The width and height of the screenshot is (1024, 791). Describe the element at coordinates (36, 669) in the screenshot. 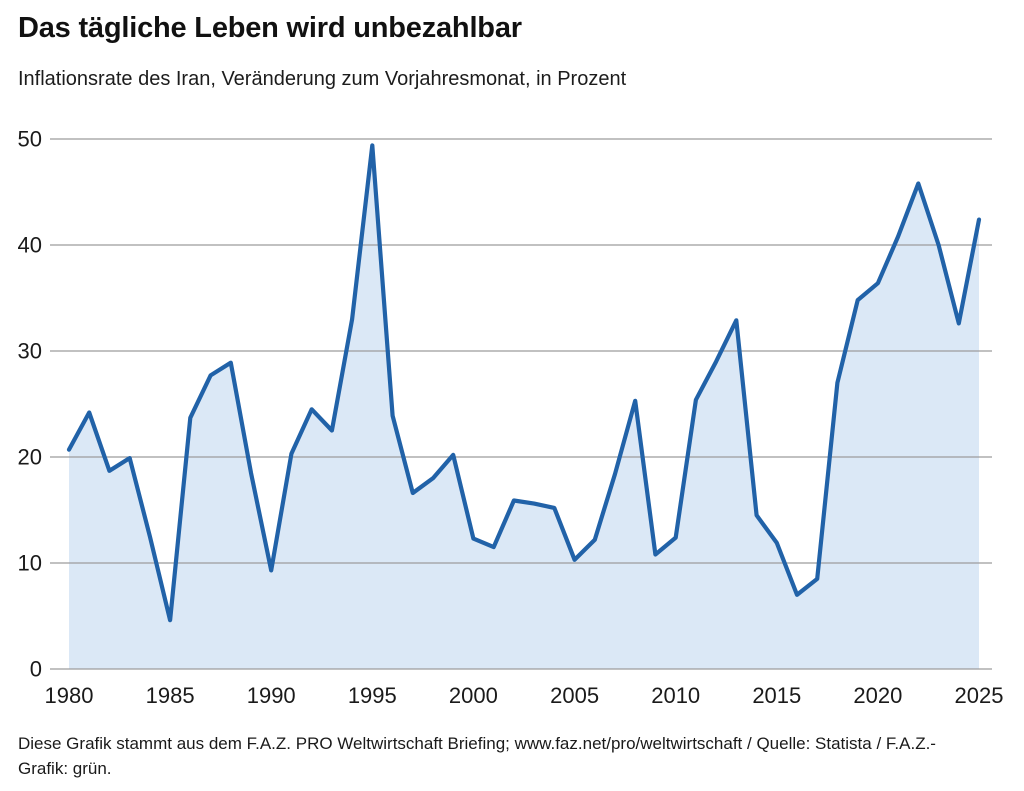

I see `y-tick-label-0: 0` at that location.